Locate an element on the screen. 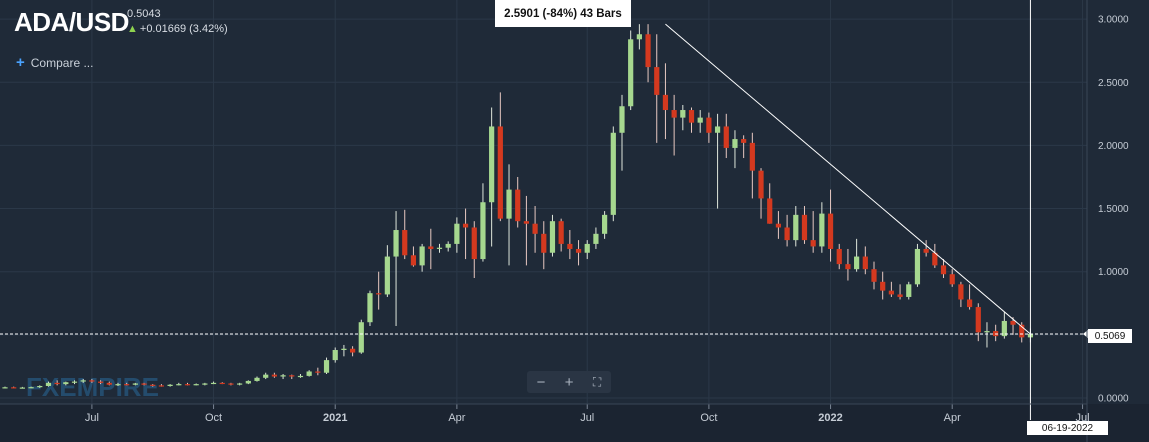 This screenshot has width=1149, height=442. x-tick-label: 2022 is located at coordinates (830, 418).